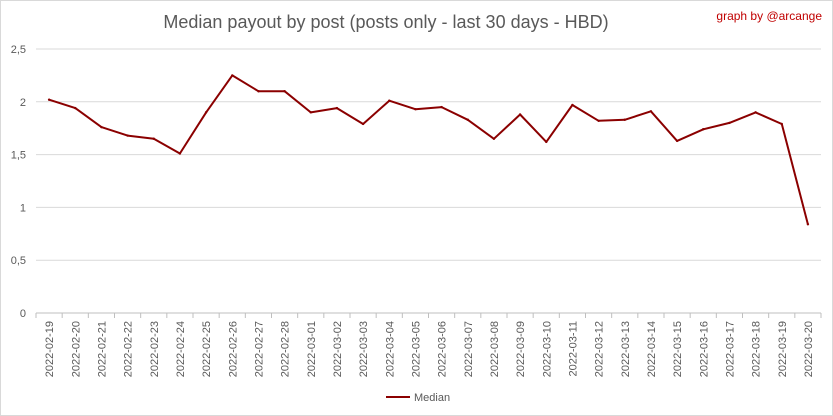 The height and width of the screenshot is (416, 833). Describe the element at coordinates (469, 349) in the screenshot. I see `x-tick-label: 2022-03-07` at that location.